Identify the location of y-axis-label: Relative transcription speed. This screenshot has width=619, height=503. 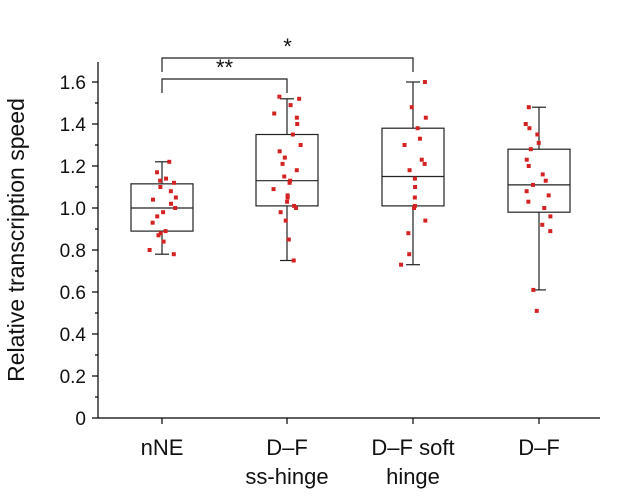
(16, 240).